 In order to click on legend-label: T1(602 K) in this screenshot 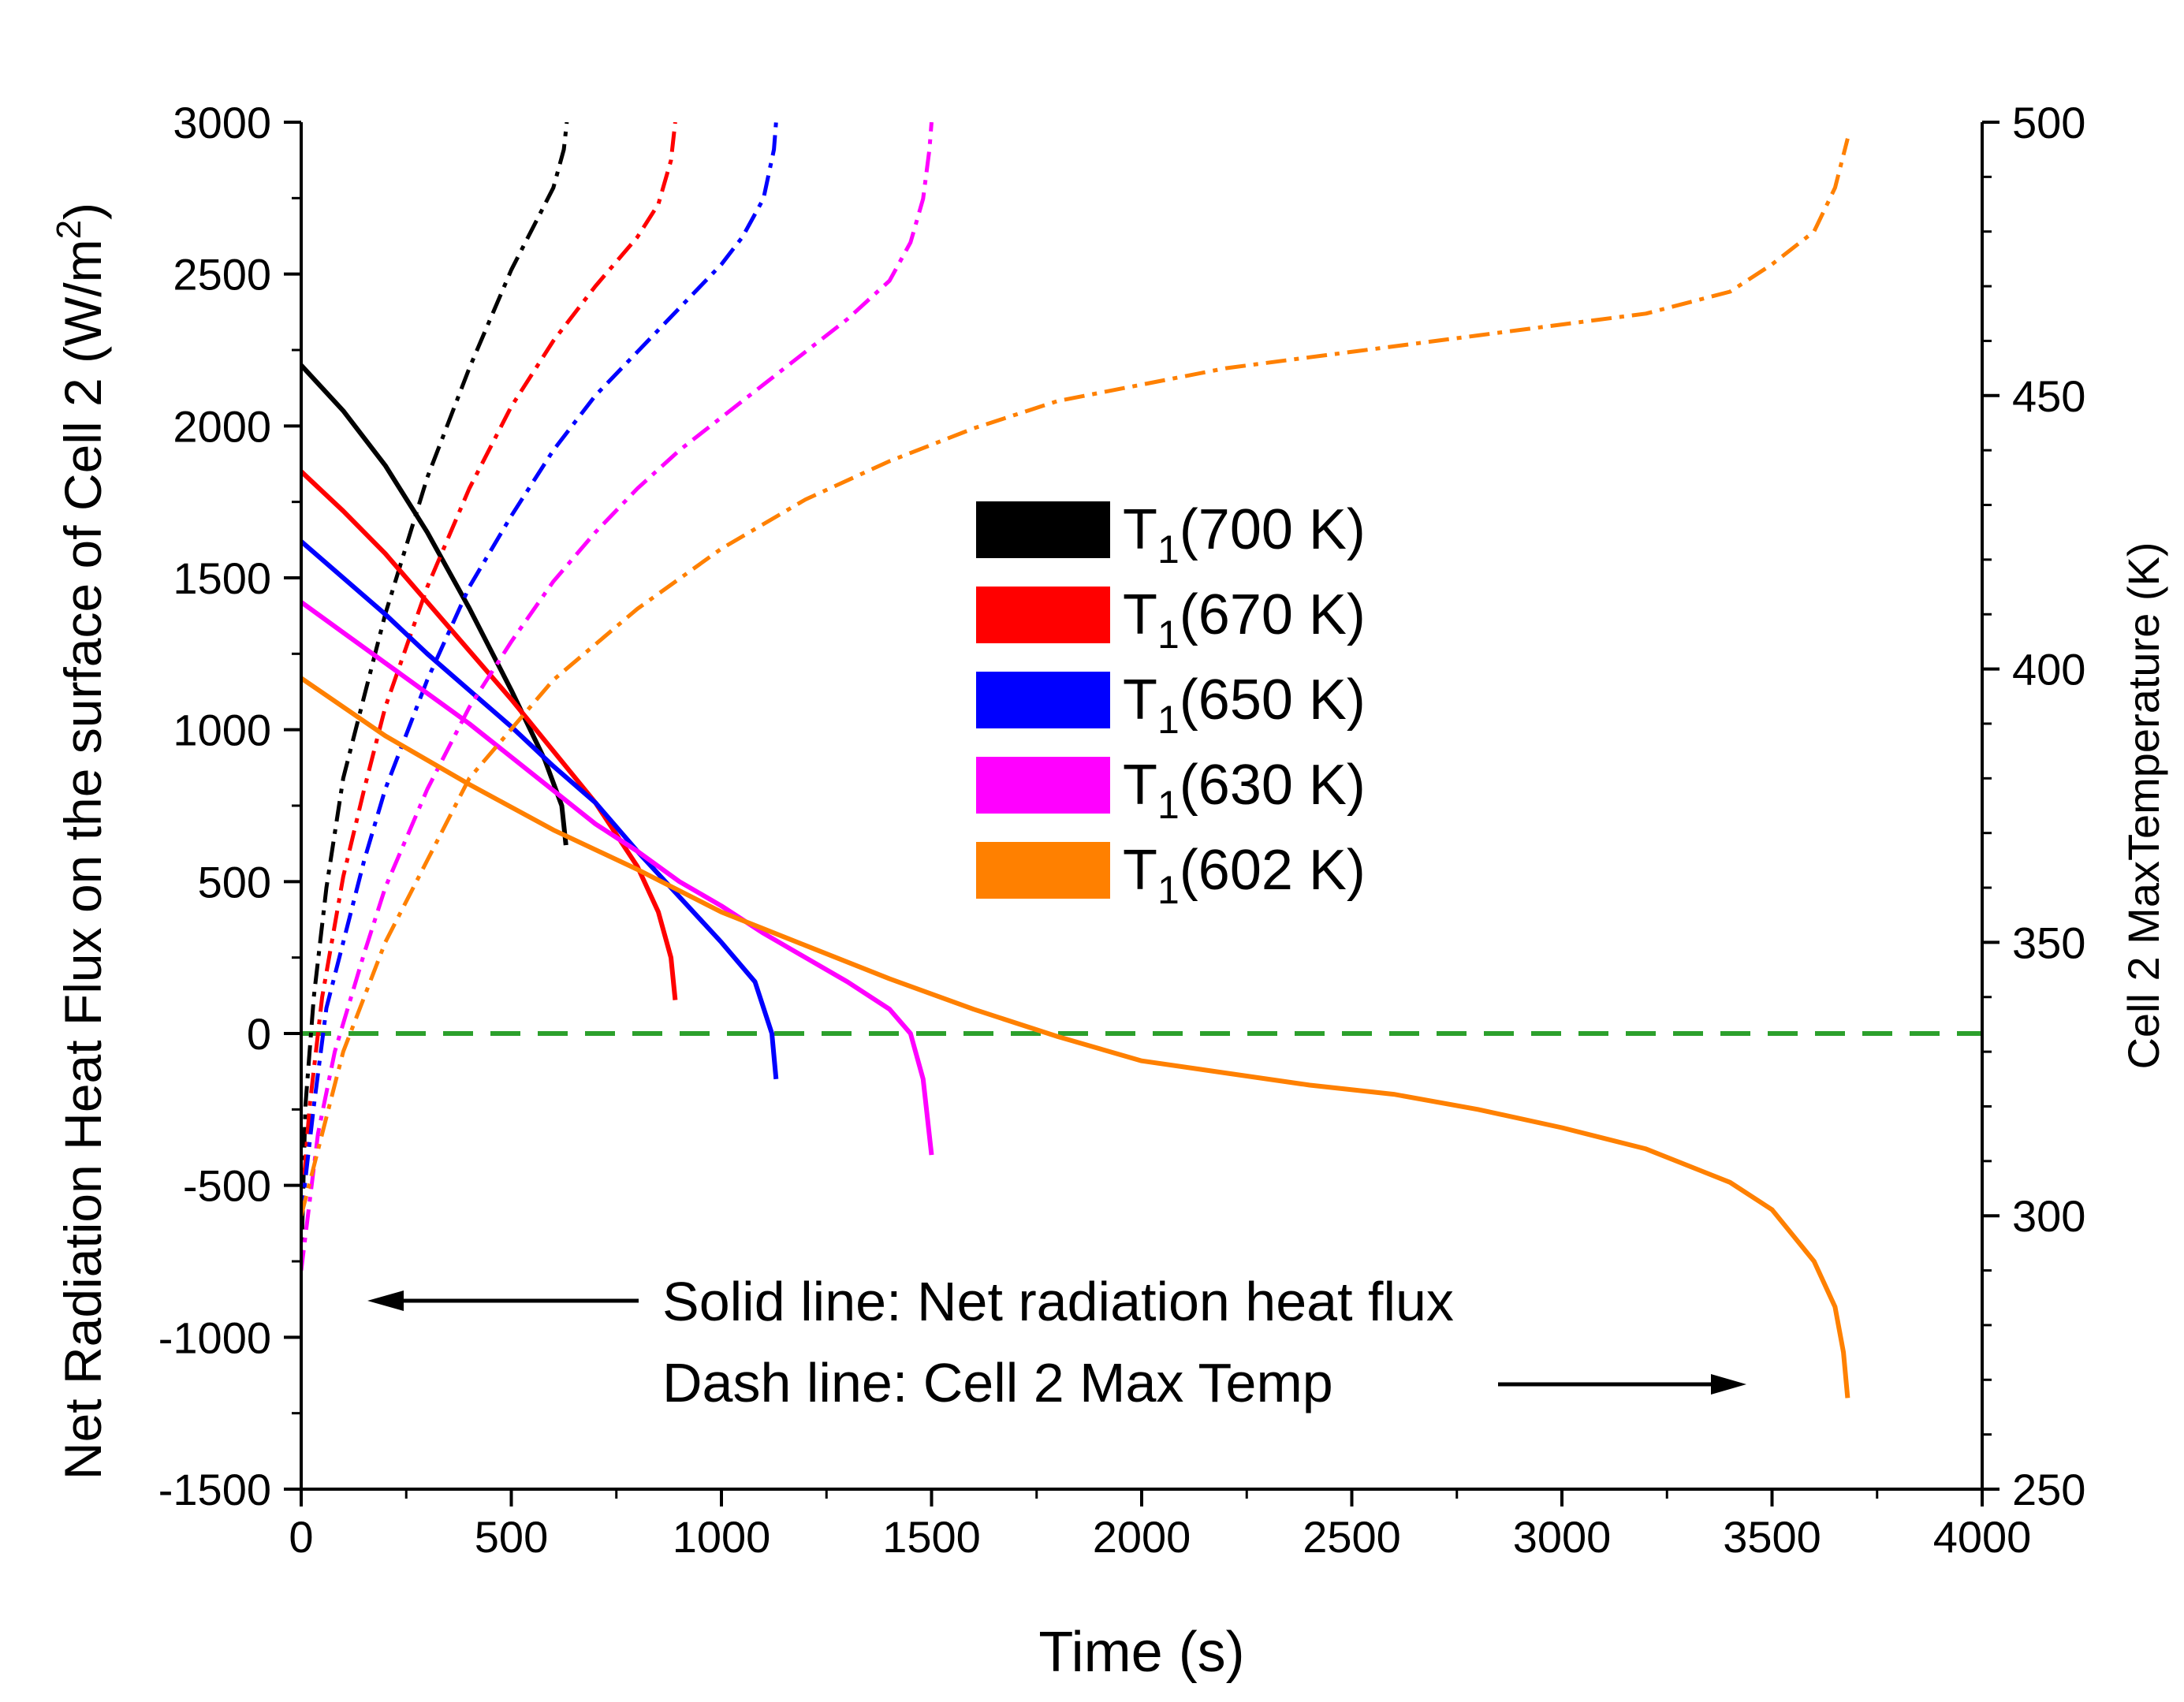, I will do `click(1244, 875)`.